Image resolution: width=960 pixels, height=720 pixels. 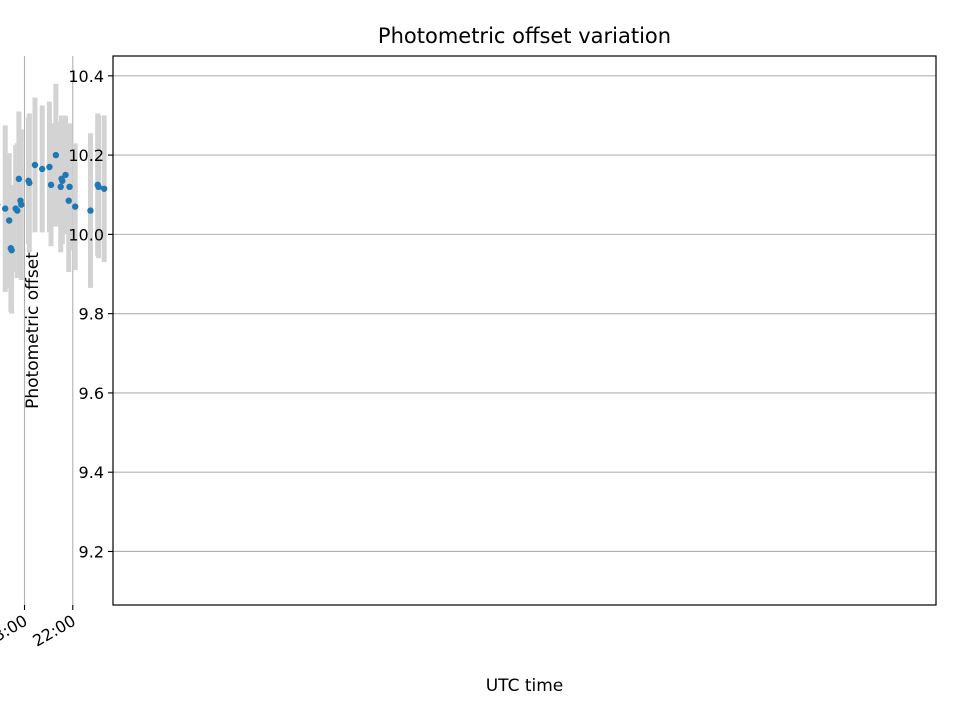 What do you see at coordinates (86, 155) in the screenshot?
I see `y-tick-label: 10.2` at bounding box center [86, 155].